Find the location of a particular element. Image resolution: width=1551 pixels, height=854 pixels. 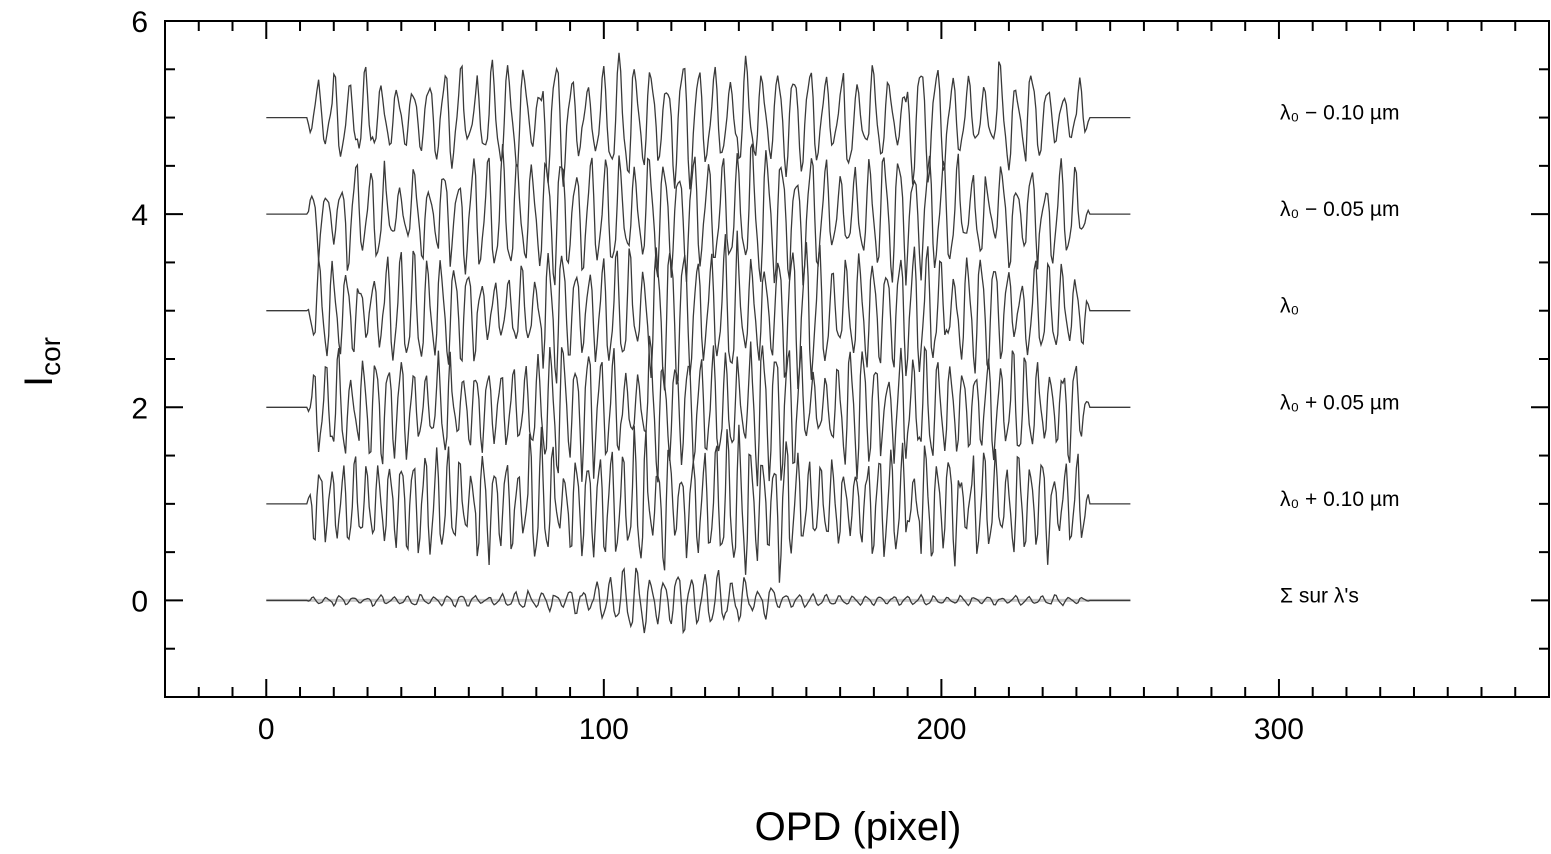

series-label: λ₀ − 0.05 µm is located at coordinates (1339, 209).